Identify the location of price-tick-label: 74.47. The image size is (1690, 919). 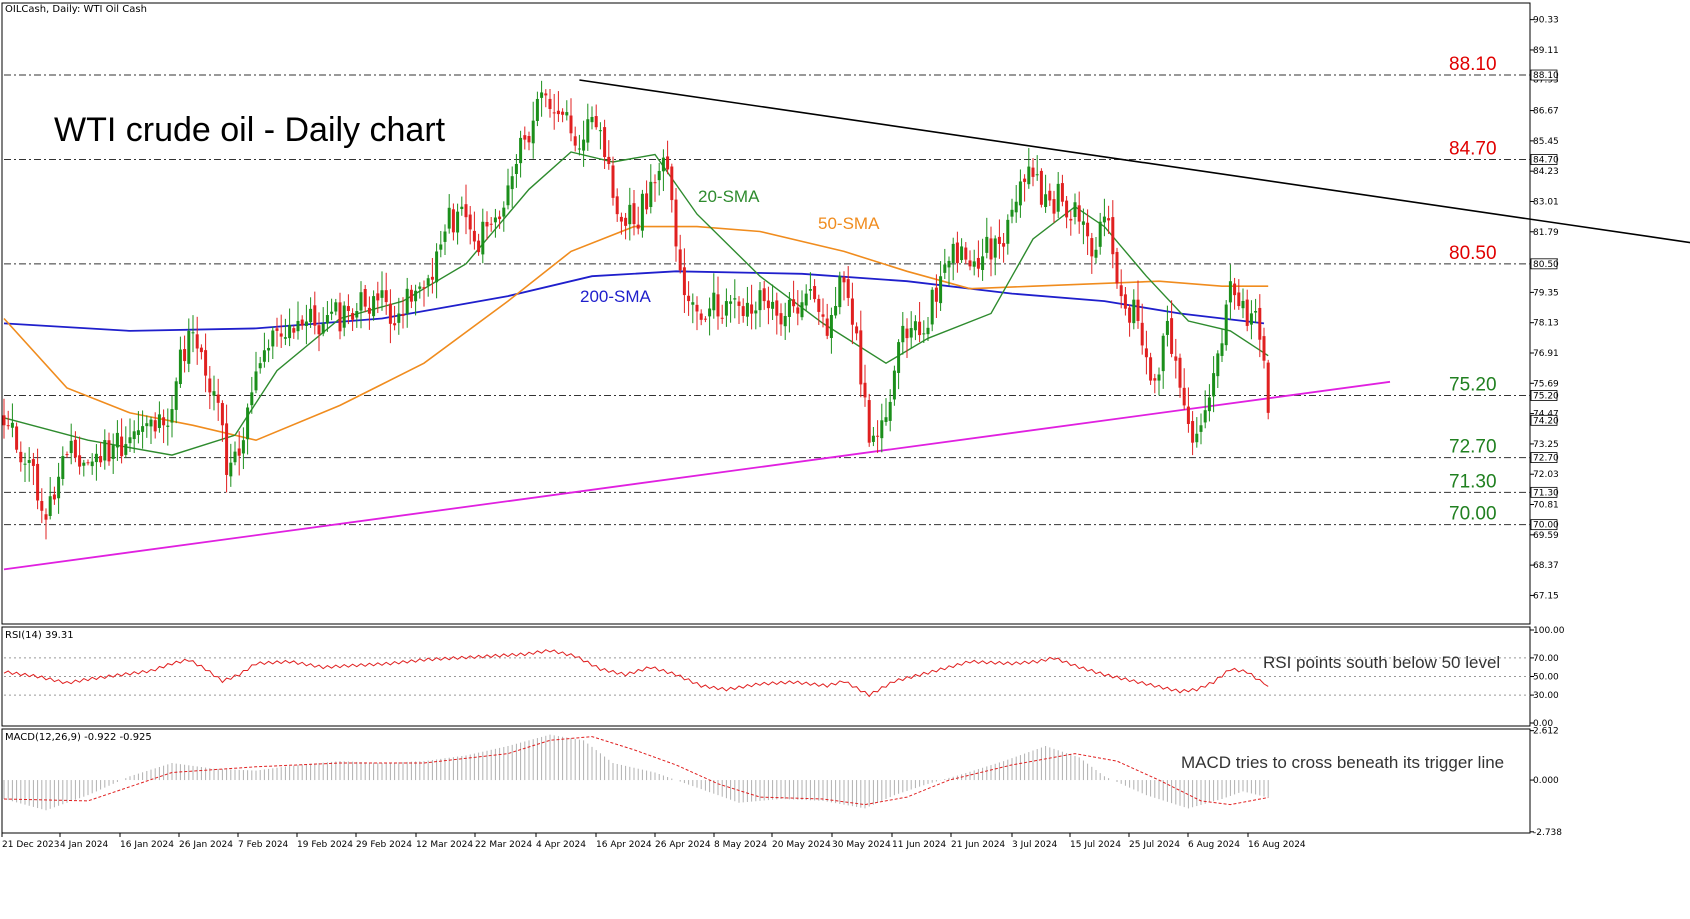
(1546, 415).